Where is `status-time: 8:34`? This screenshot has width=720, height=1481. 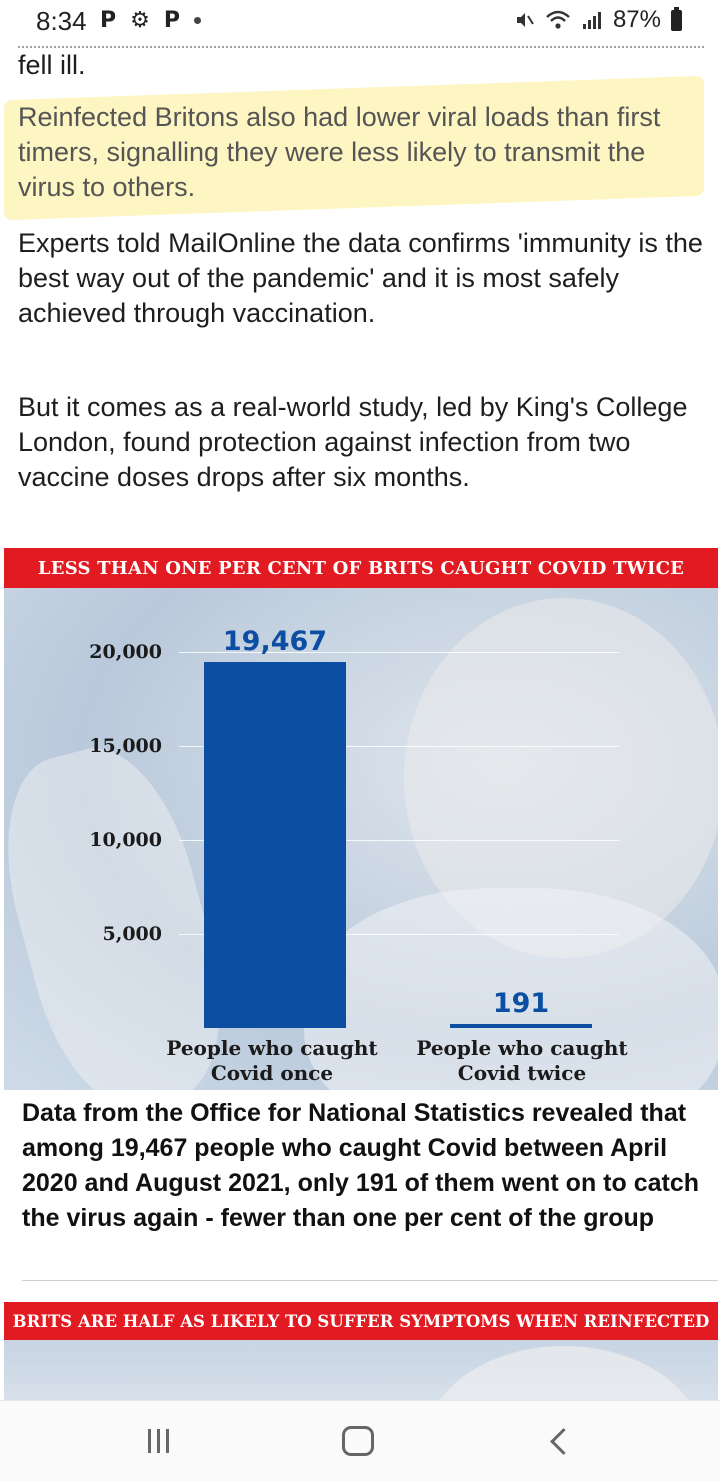 status-time: 8:34 is located at coordinates (61, 21).